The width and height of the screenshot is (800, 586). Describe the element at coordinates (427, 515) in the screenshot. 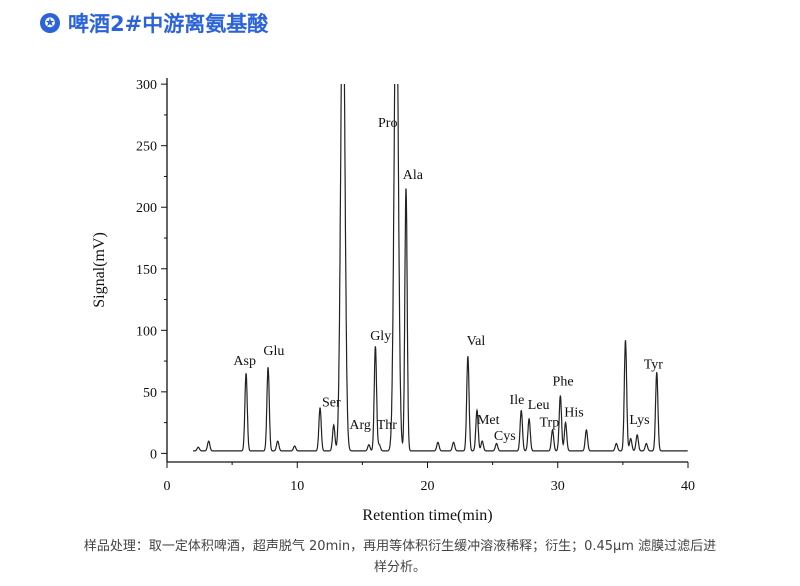

I see `x-axis-label: Retention time(min)` at that location.